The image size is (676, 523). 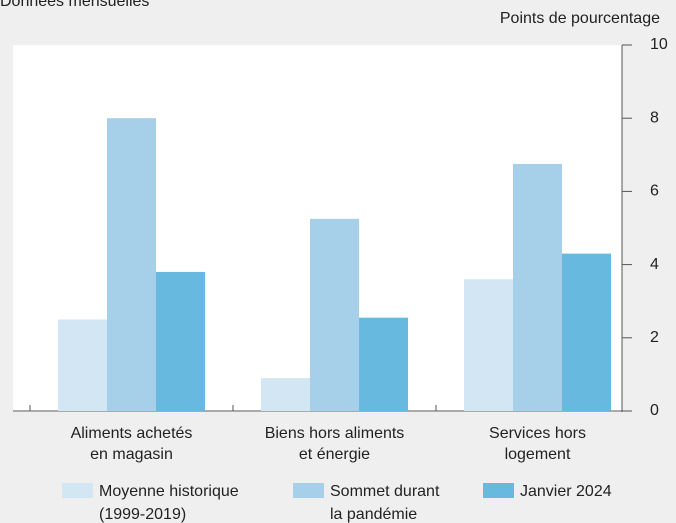 What do you see at coordinates (334, 454) in the screenshot?
I see `x-tick-label: et énergie` at bounding box center [334, 454].